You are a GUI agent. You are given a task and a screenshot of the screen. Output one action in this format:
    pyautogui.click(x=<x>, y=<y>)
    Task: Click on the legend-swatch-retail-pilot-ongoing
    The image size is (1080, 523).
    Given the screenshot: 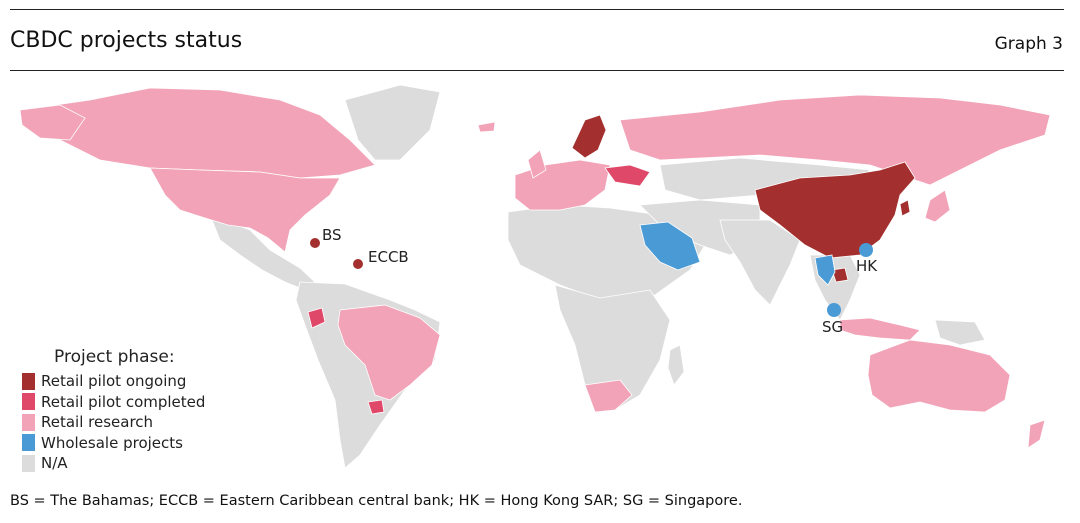 What is the action you would take?
    pyautogui.click(x=28, y=381)
    